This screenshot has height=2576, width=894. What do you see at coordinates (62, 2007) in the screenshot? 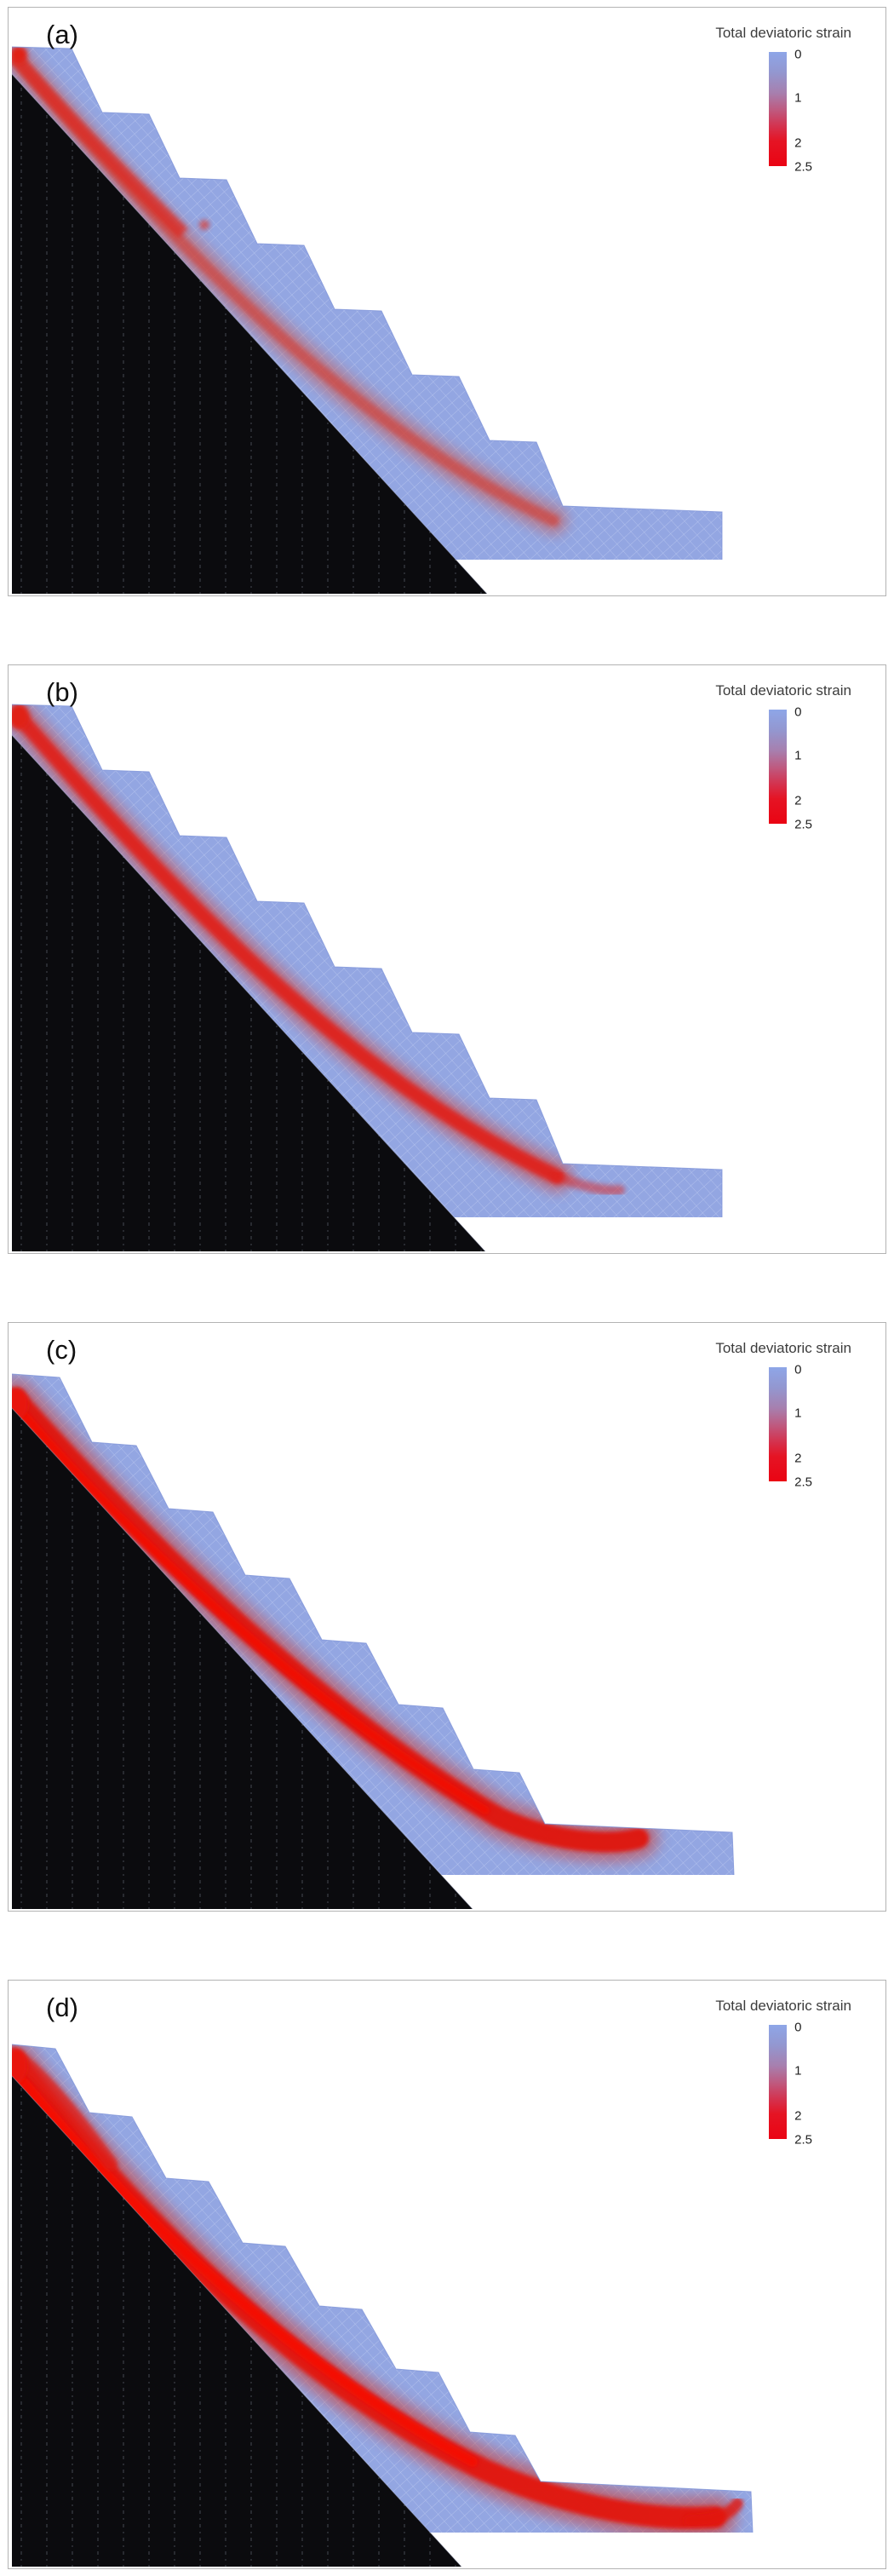
I see `panel-label: (d)` at bounding box center [62, 2007].